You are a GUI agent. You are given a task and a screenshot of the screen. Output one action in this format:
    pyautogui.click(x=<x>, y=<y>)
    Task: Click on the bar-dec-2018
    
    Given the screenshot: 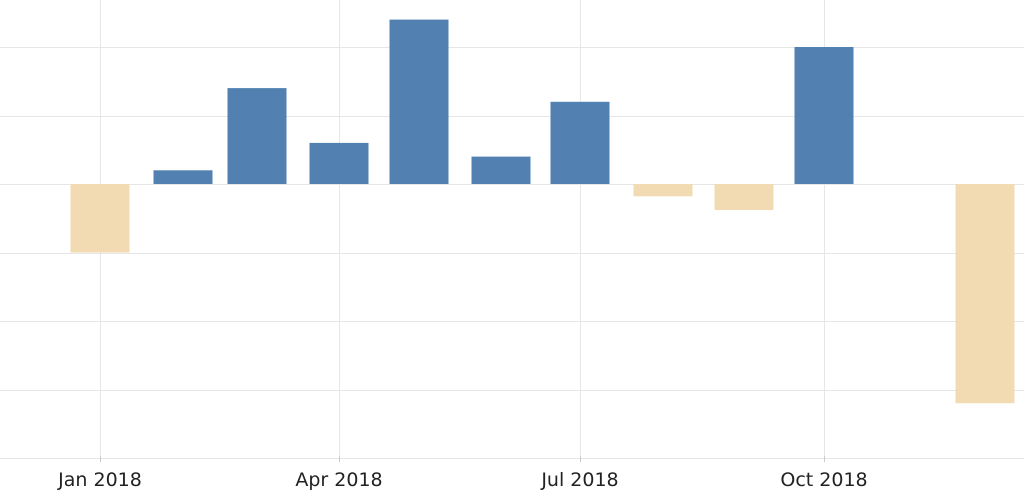 What is the action you would take?
    pyautogui.click(x=985, y=294)
    